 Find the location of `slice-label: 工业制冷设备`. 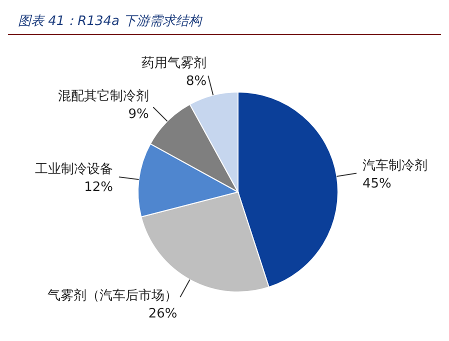

slice-label: 工业制冷设备 is located at coordinates (73, 170).